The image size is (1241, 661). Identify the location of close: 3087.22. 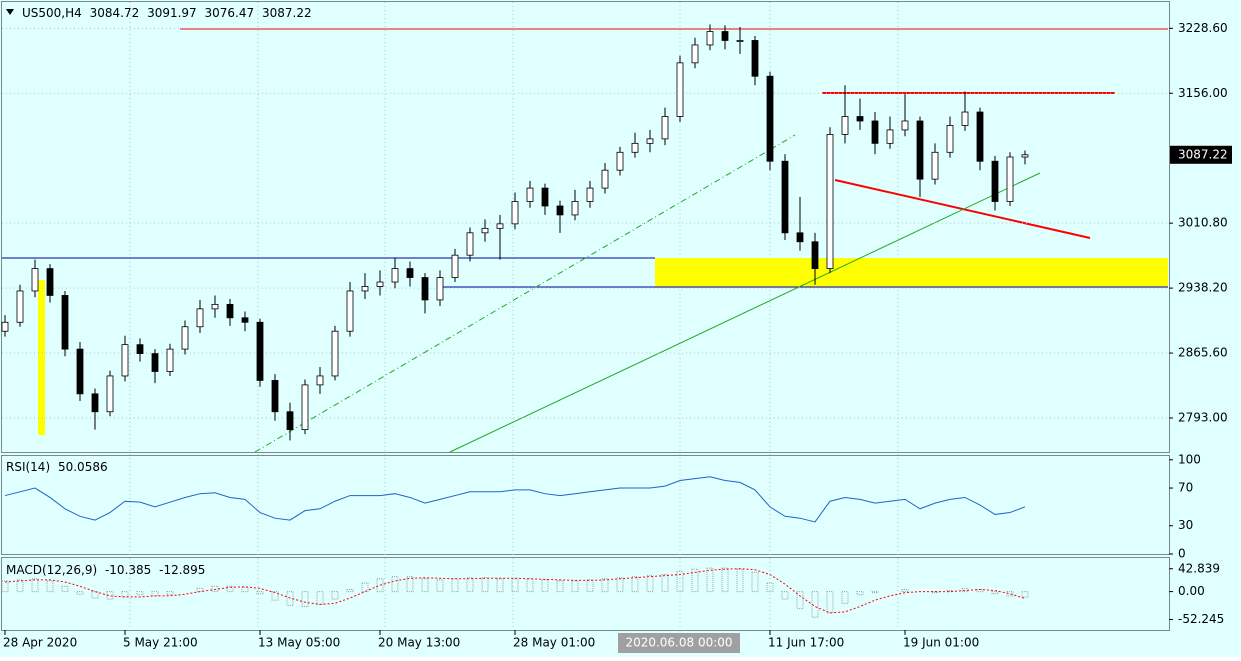
(287, 13).